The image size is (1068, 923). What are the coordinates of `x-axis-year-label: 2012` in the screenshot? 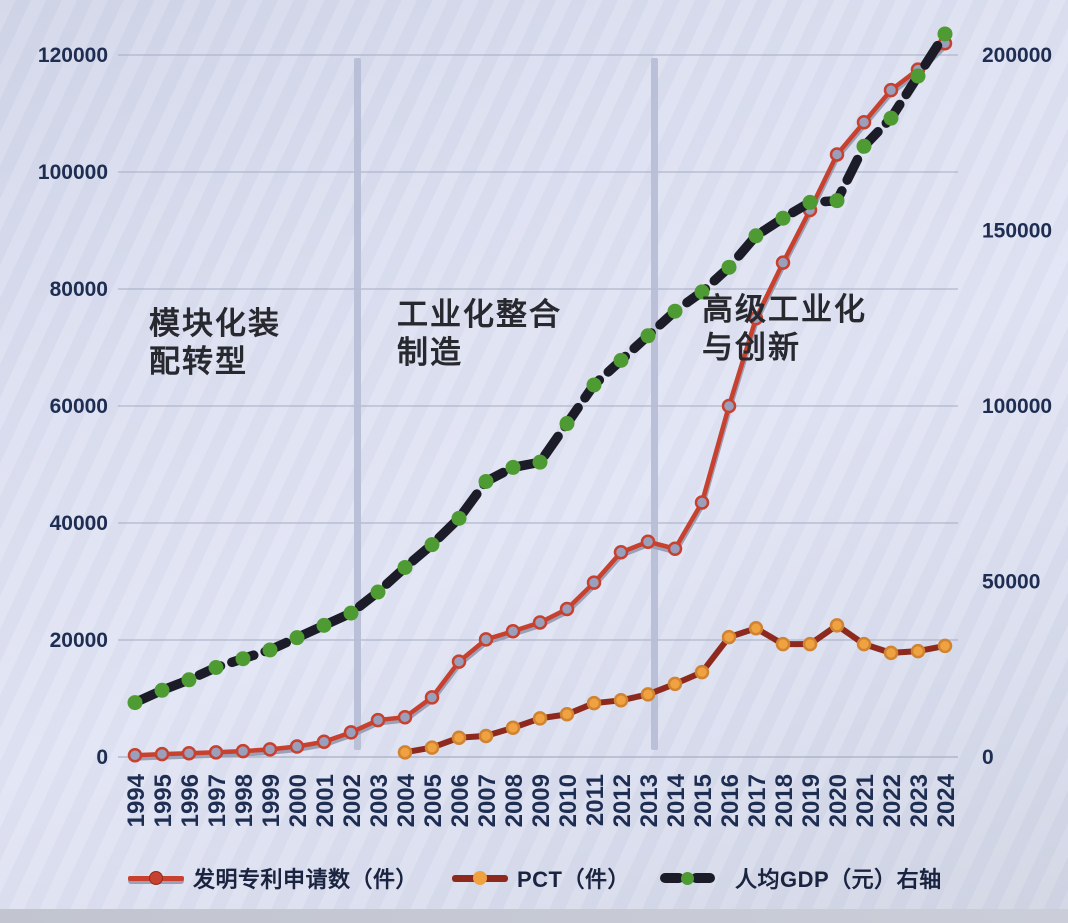 It's located at (622, 800).